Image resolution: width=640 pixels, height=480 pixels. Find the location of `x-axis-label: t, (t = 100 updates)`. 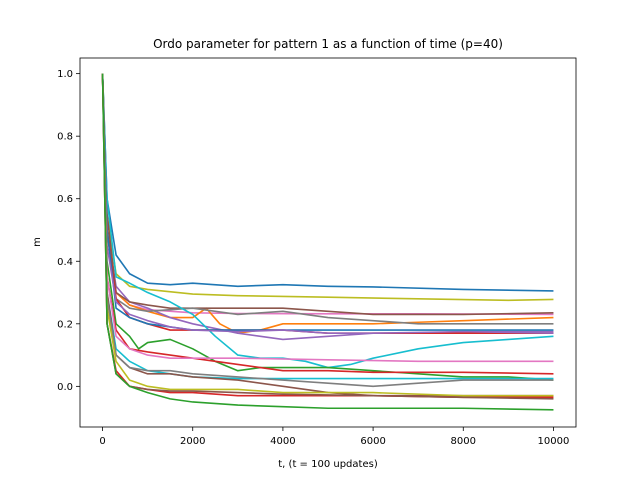

x-axis-label: t, (t = 100 updates) is located at coordinates (328, 464).